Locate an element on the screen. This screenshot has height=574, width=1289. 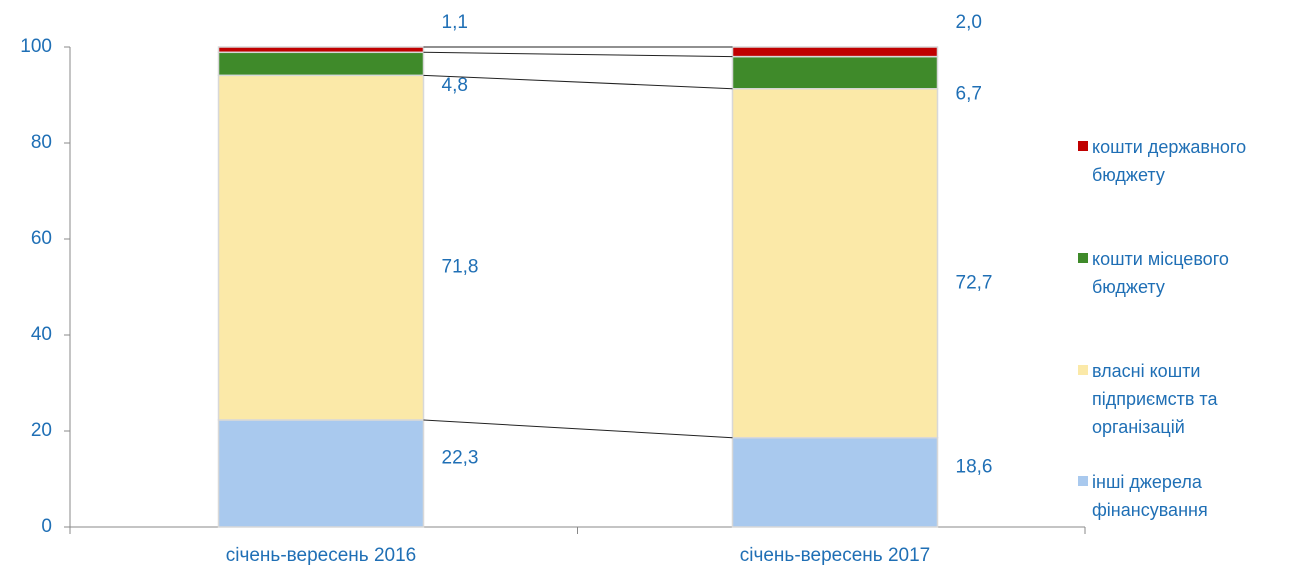
legend-entry: інші джерела фінансування is located at coordinates (1183, 496).